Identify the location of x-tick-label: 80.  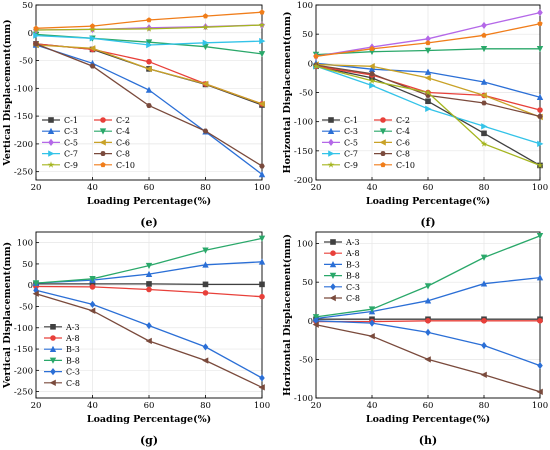
(484, 188).